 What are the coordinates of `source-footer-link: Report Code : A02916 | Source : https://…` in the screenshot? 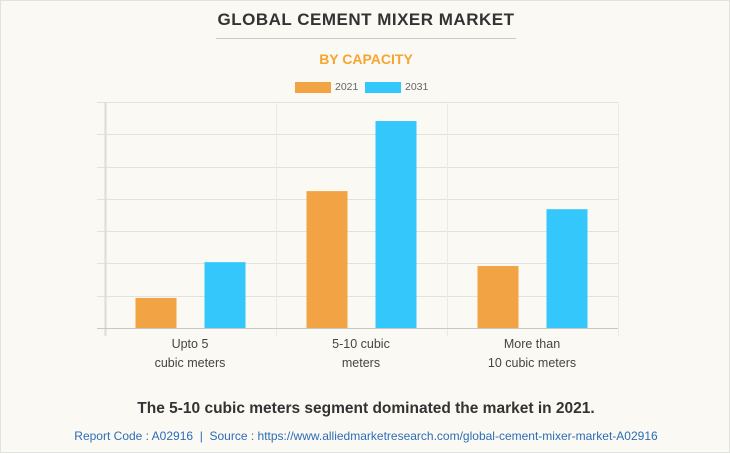 It's located at (366, 436).